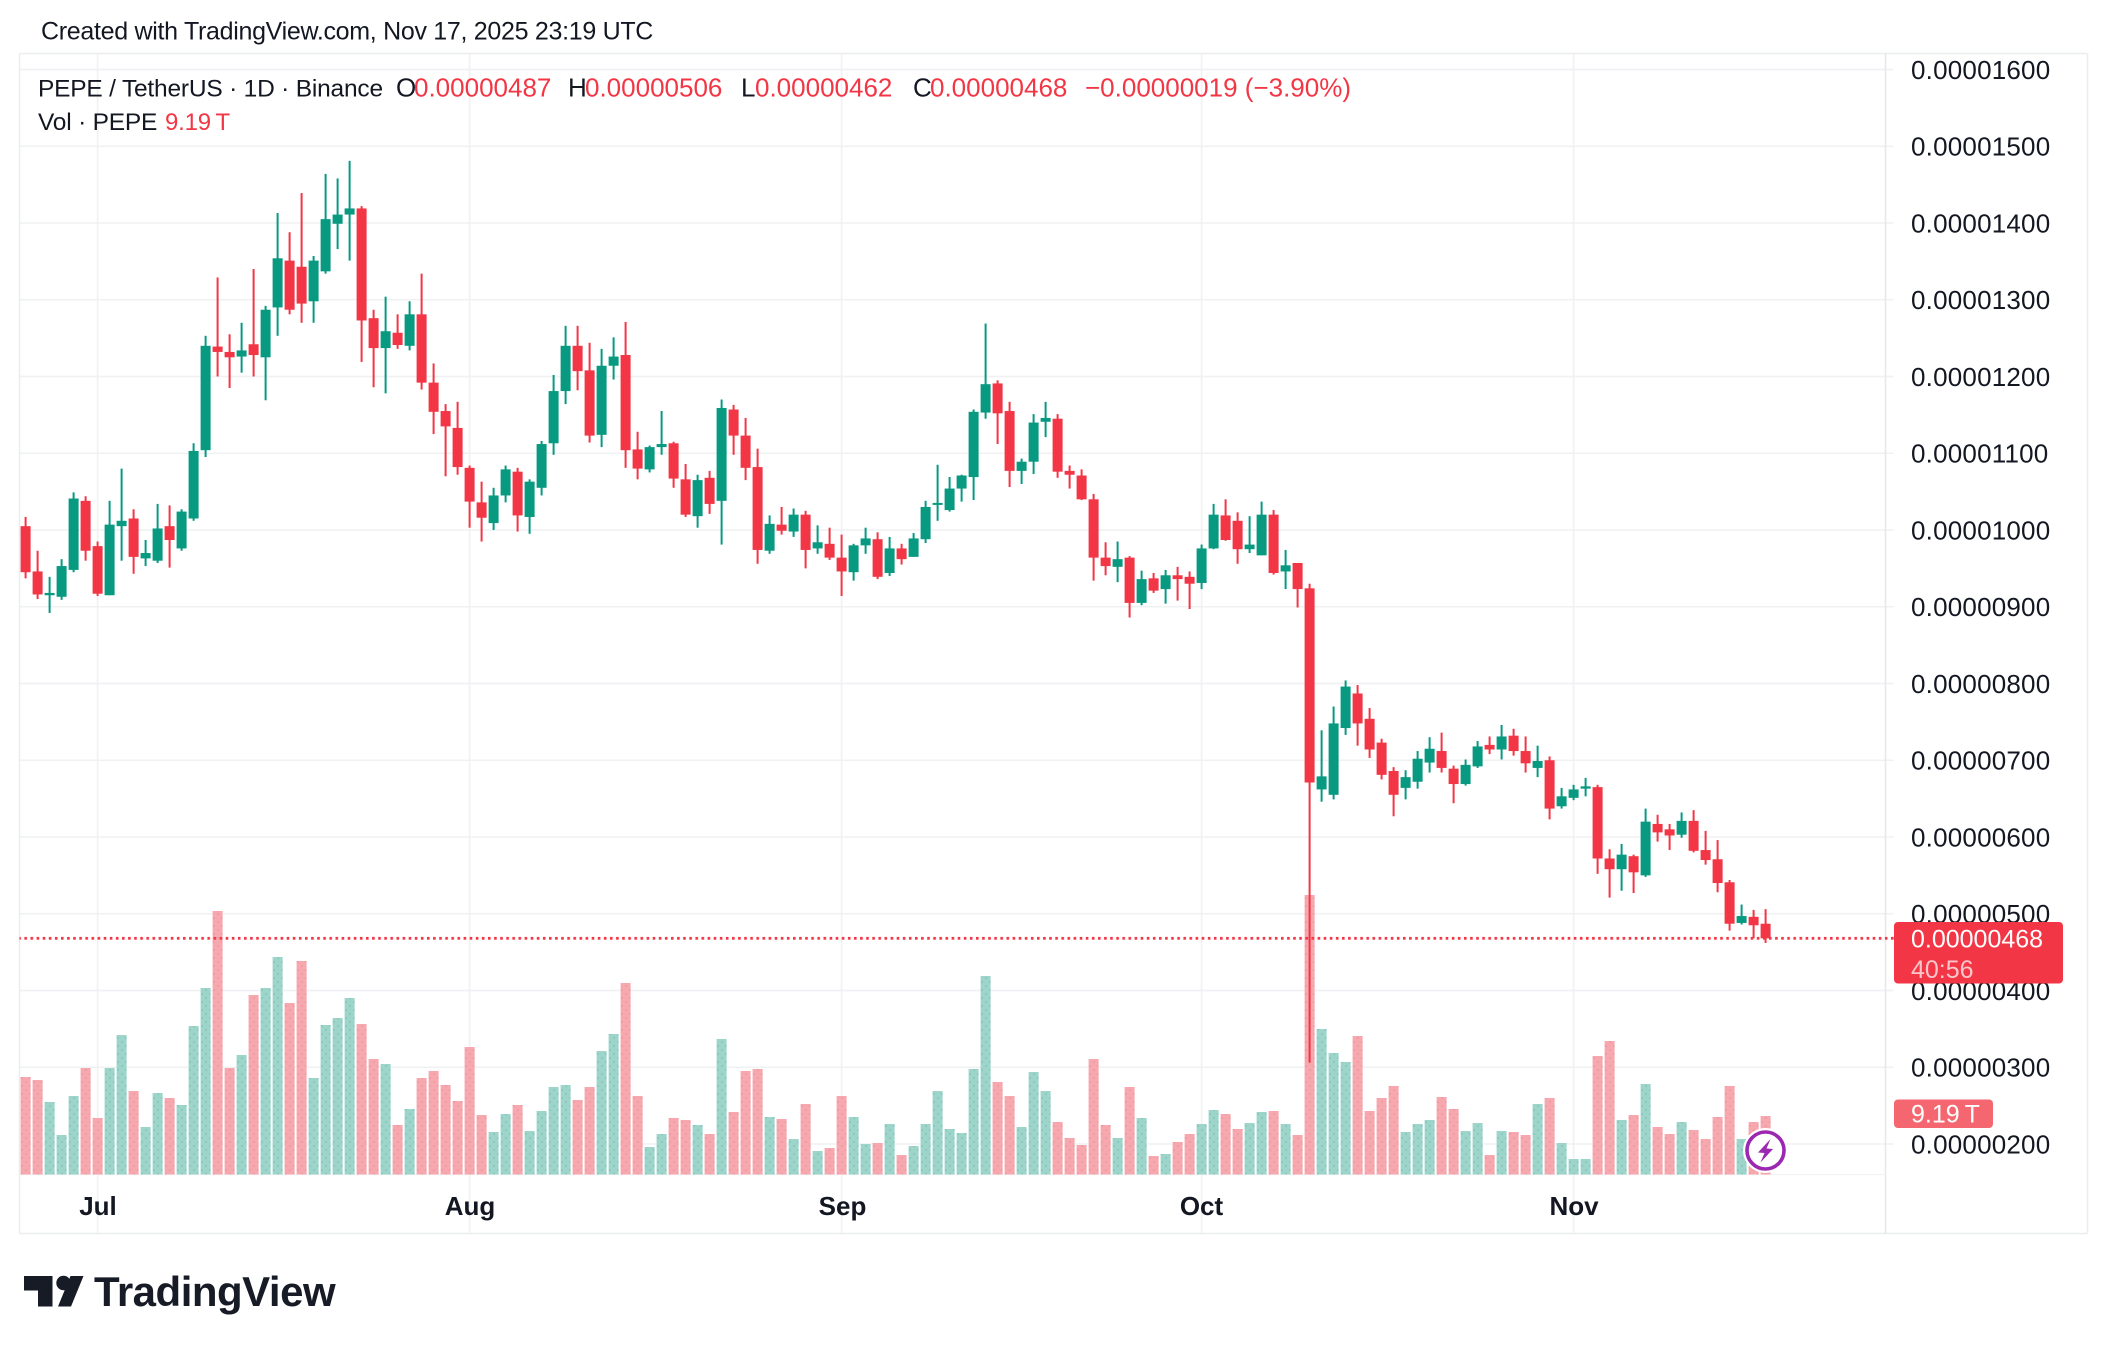 The image size is (2108, 1352). Describe the element at coordinates (1942, 970) in the screenshot. I see `svg-text: 40:56` at that location.